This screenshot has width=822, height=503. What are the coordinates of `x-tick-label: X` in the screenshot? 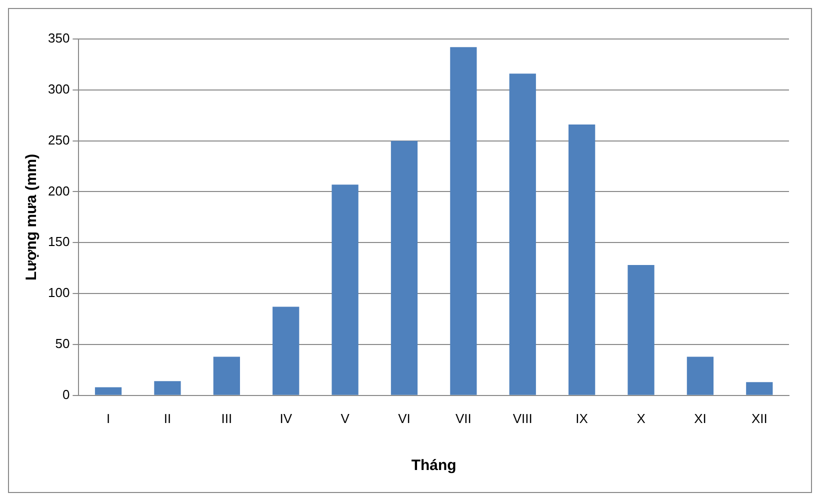 It's located at (641, 418).